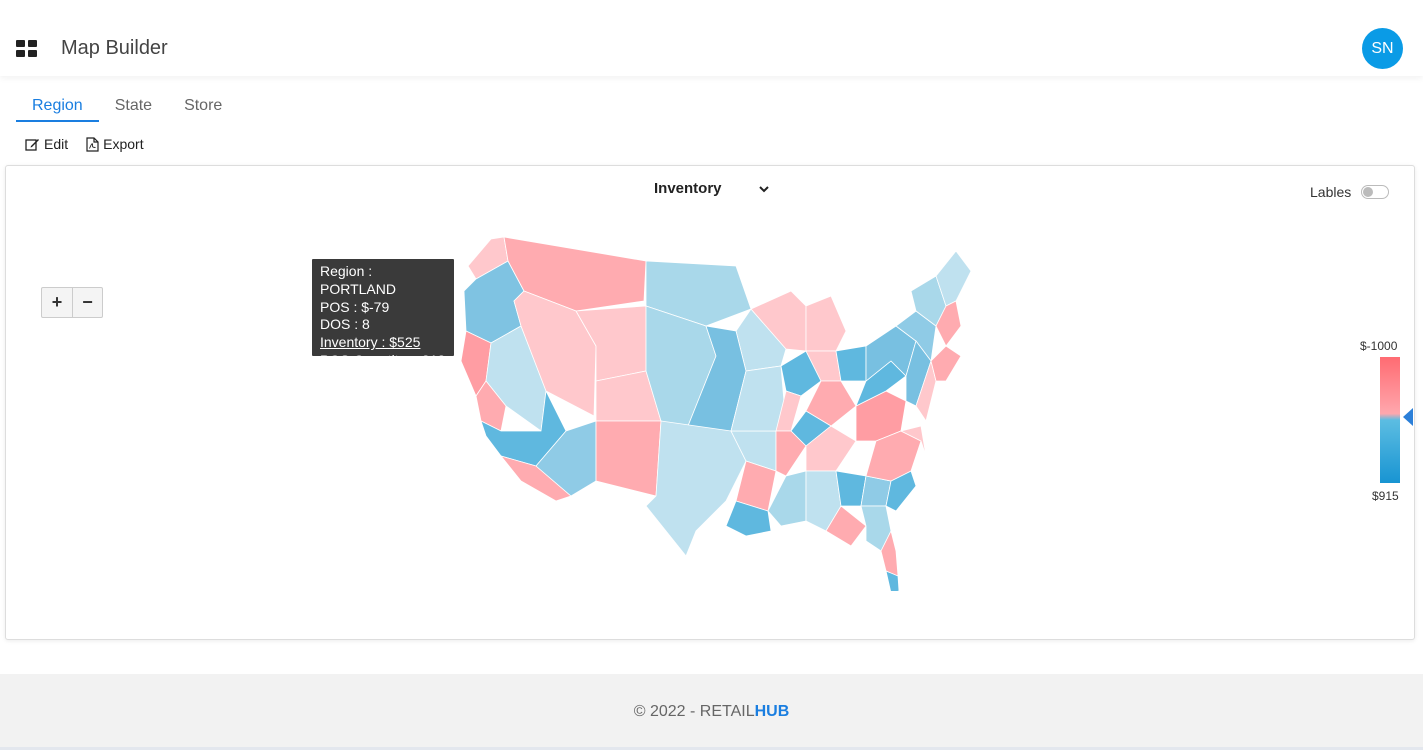 Image resolution: width=1423 pixels, height=750 pixels. I want to click on edit-icon, so click(32, 145).